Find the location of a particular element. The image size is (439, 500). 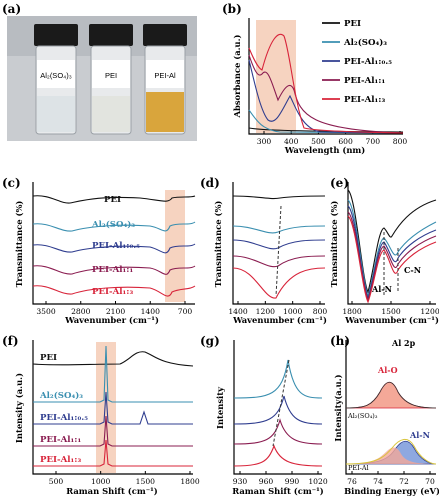

c-label-r3: PEI-Al₁:₃ is located at coordinates (112, 292).